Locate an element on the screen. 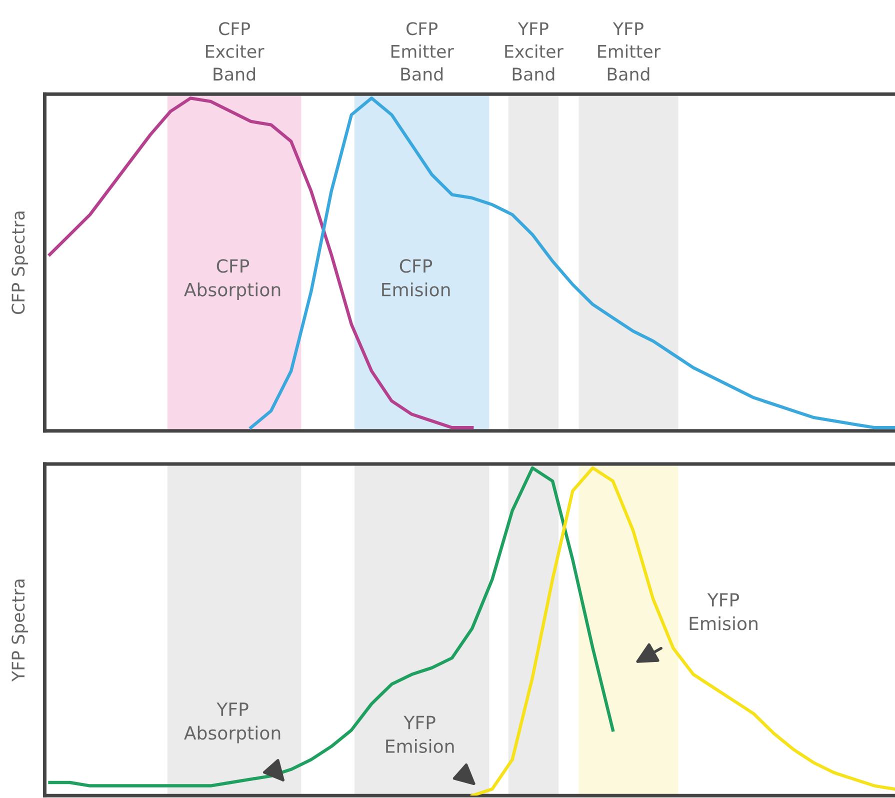 The width and height of the screenshot is (895, 798). text: YFP Exciter Band is located at coordinates (534, 51).